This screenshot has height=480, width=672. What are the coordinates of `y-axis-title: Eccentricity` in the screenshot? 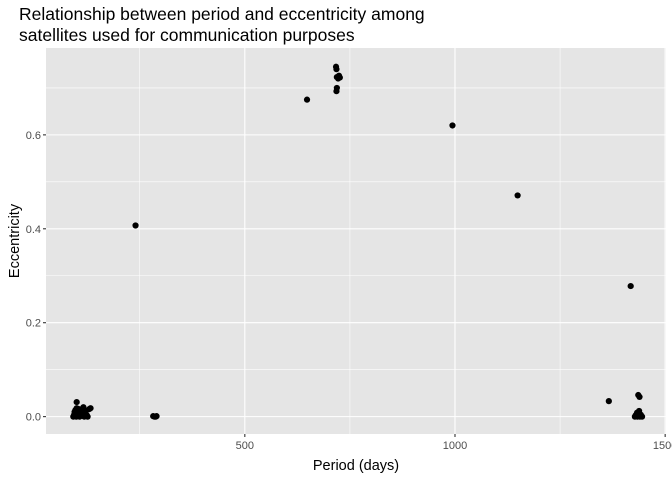 It's located at (15, 240).